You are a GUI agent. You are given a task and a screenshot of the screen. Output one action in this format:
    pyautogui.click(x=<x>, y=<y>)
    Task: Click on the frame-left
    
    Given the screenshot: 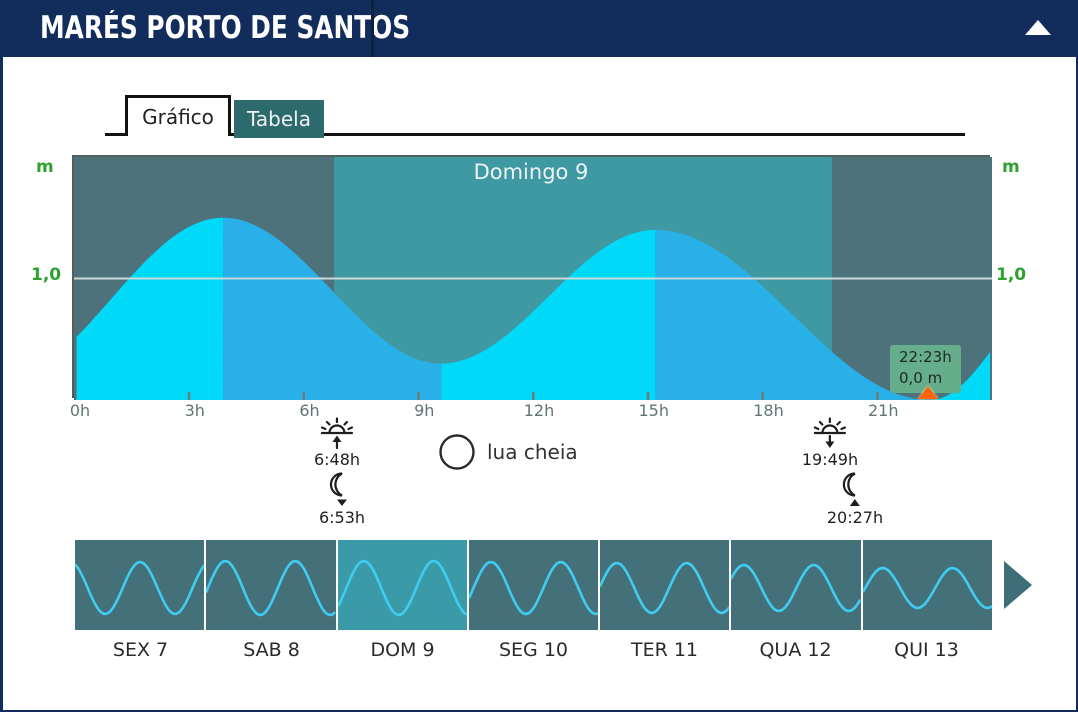 What is the action you would take?
    pyautogui.click(x=1, y=356)
    